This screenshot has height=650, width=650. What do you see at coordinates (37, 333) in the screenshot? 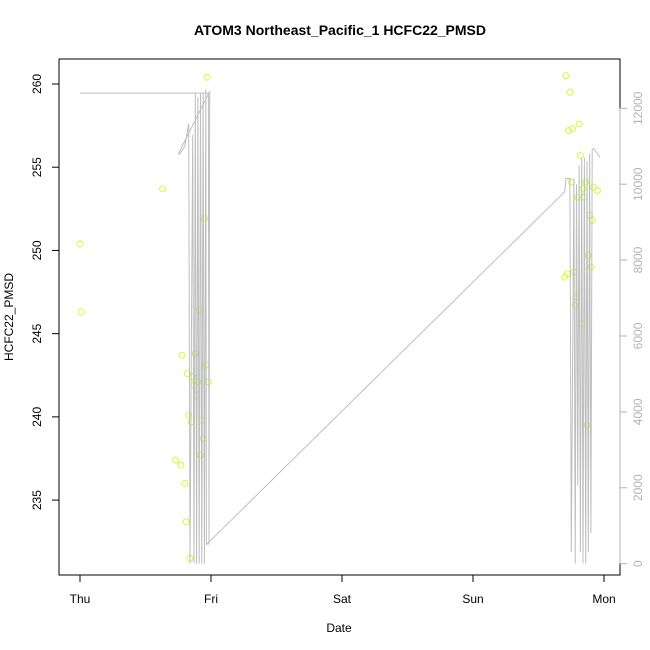
I see `y-tick-label: 245` at bounding box center [37, 333].